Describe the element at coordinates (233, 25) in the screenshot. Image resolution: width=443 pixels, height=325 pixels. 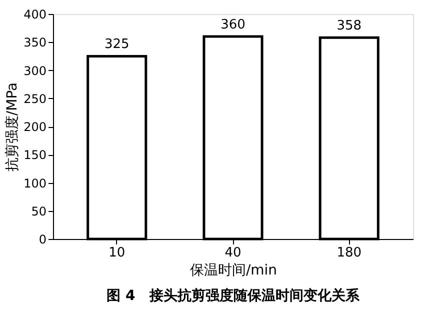
I see `data-label: 360` at that location.